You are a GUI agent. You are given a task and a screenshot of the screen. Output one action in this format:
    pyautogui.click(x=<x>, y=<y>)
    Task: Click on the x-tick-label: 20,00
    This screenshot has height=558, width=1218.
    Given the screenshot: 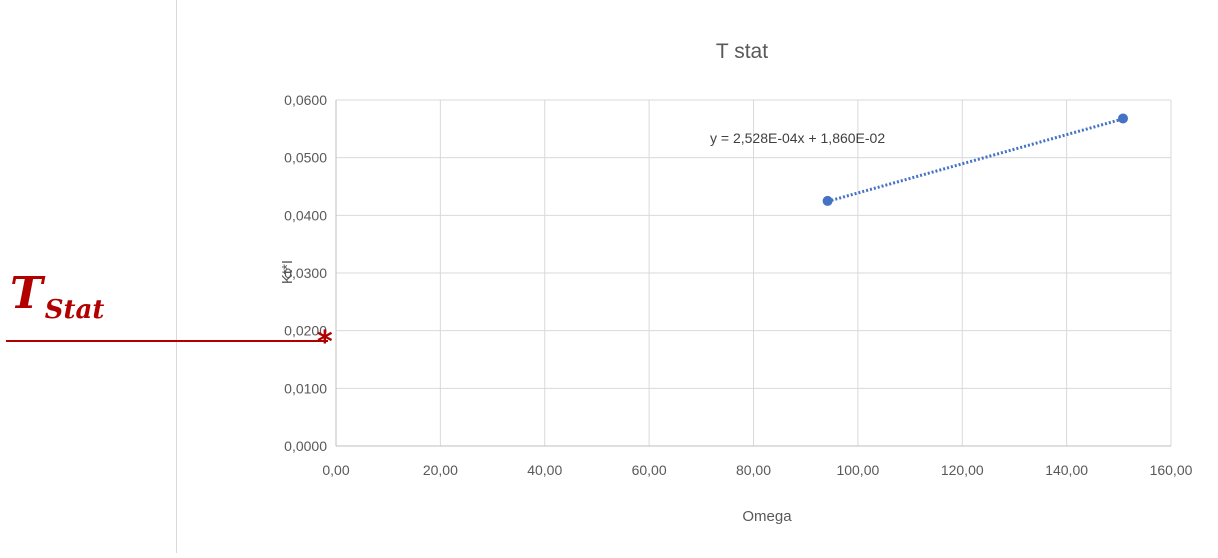 What is the action you would take?
    pyautogui.click(x=440, y=470)
    